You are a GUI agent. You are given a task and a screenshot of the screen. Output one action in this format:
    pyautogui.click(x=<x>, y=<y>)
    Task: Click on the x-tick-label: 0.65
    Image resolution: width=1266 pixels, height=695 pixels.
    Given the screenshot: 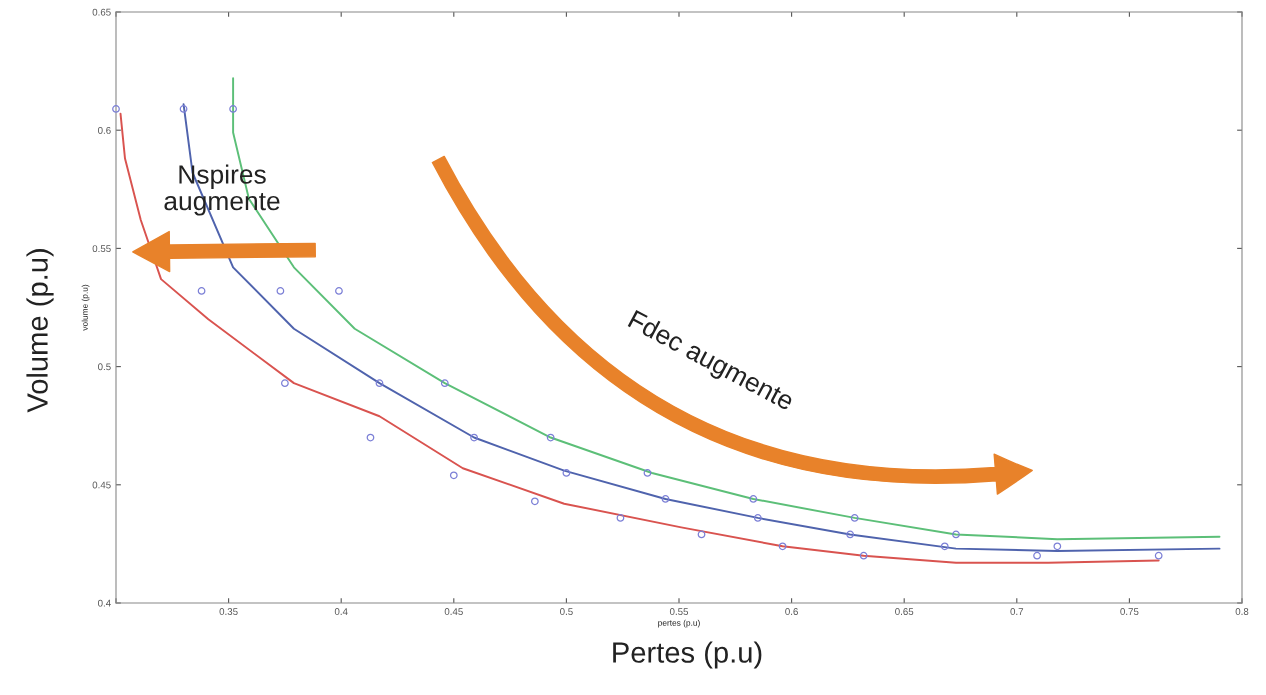 What is the action you would take?
    pyautogui.click(x=904, y=611)
    